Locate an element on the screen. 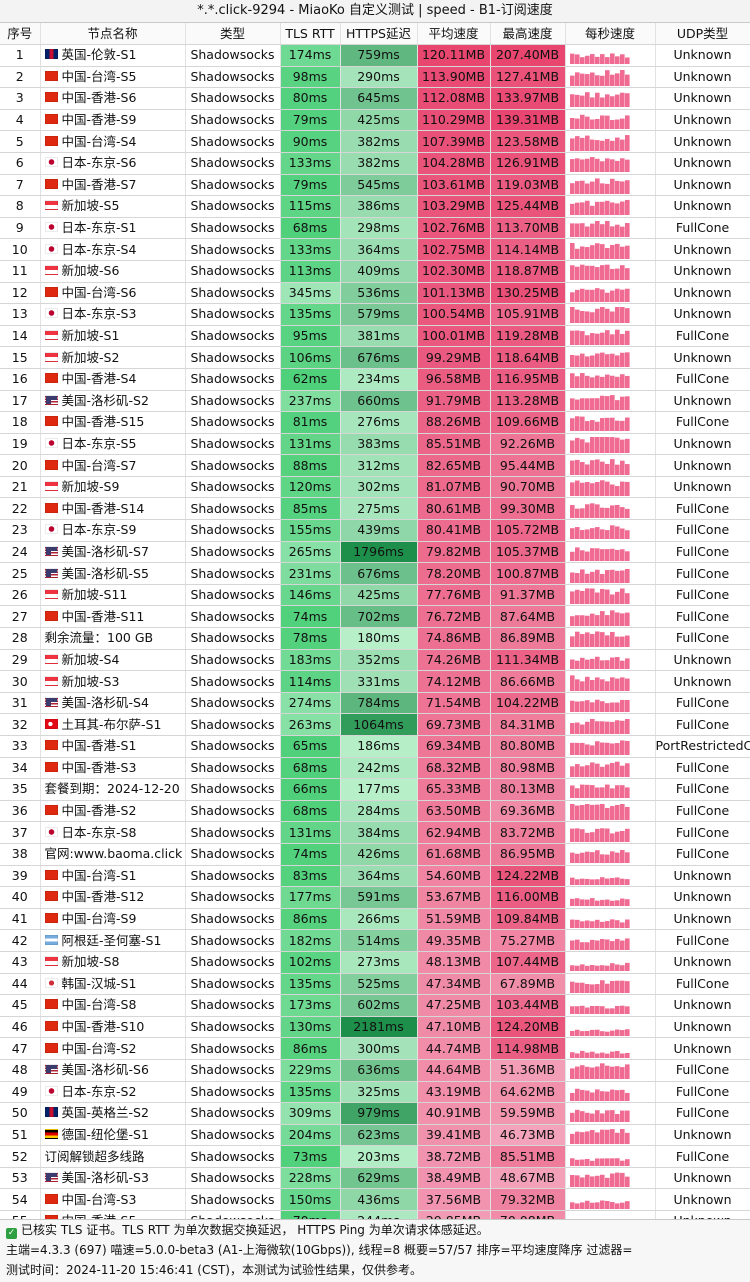 The height and width of the screenshot is (1282, 750). tls-rtt: 66ms is located at coordinates (310, 789).